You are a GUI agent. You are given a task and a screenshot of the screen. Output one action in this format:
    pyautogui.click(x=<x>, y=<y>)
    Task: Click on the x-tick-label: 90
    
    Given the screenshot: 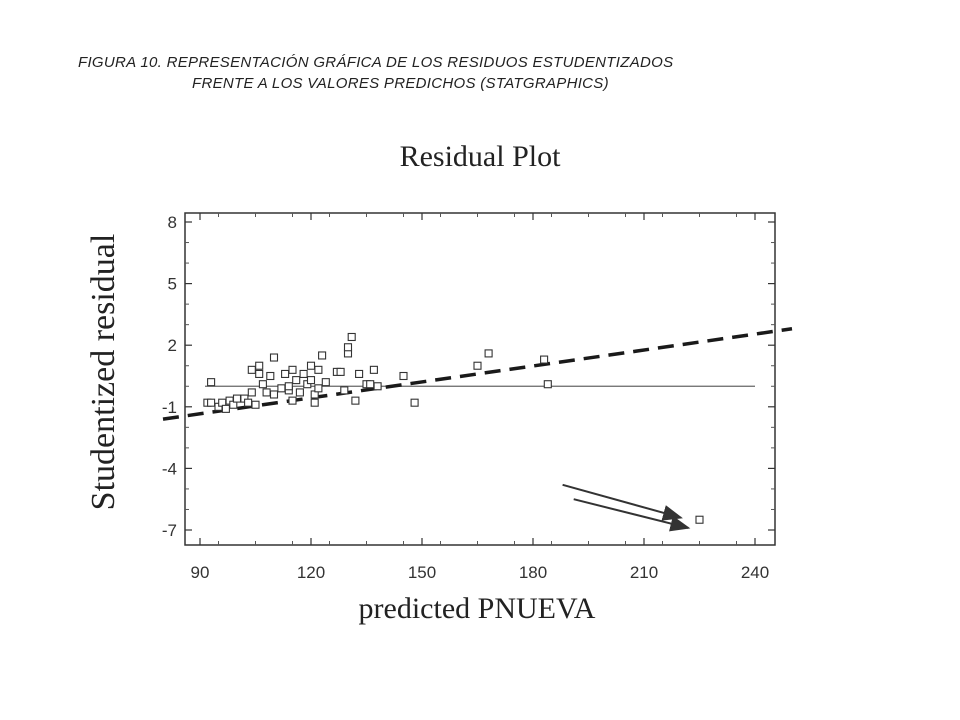 What is the action you would take?
    pyautogui.click(x=200, y=572)
    